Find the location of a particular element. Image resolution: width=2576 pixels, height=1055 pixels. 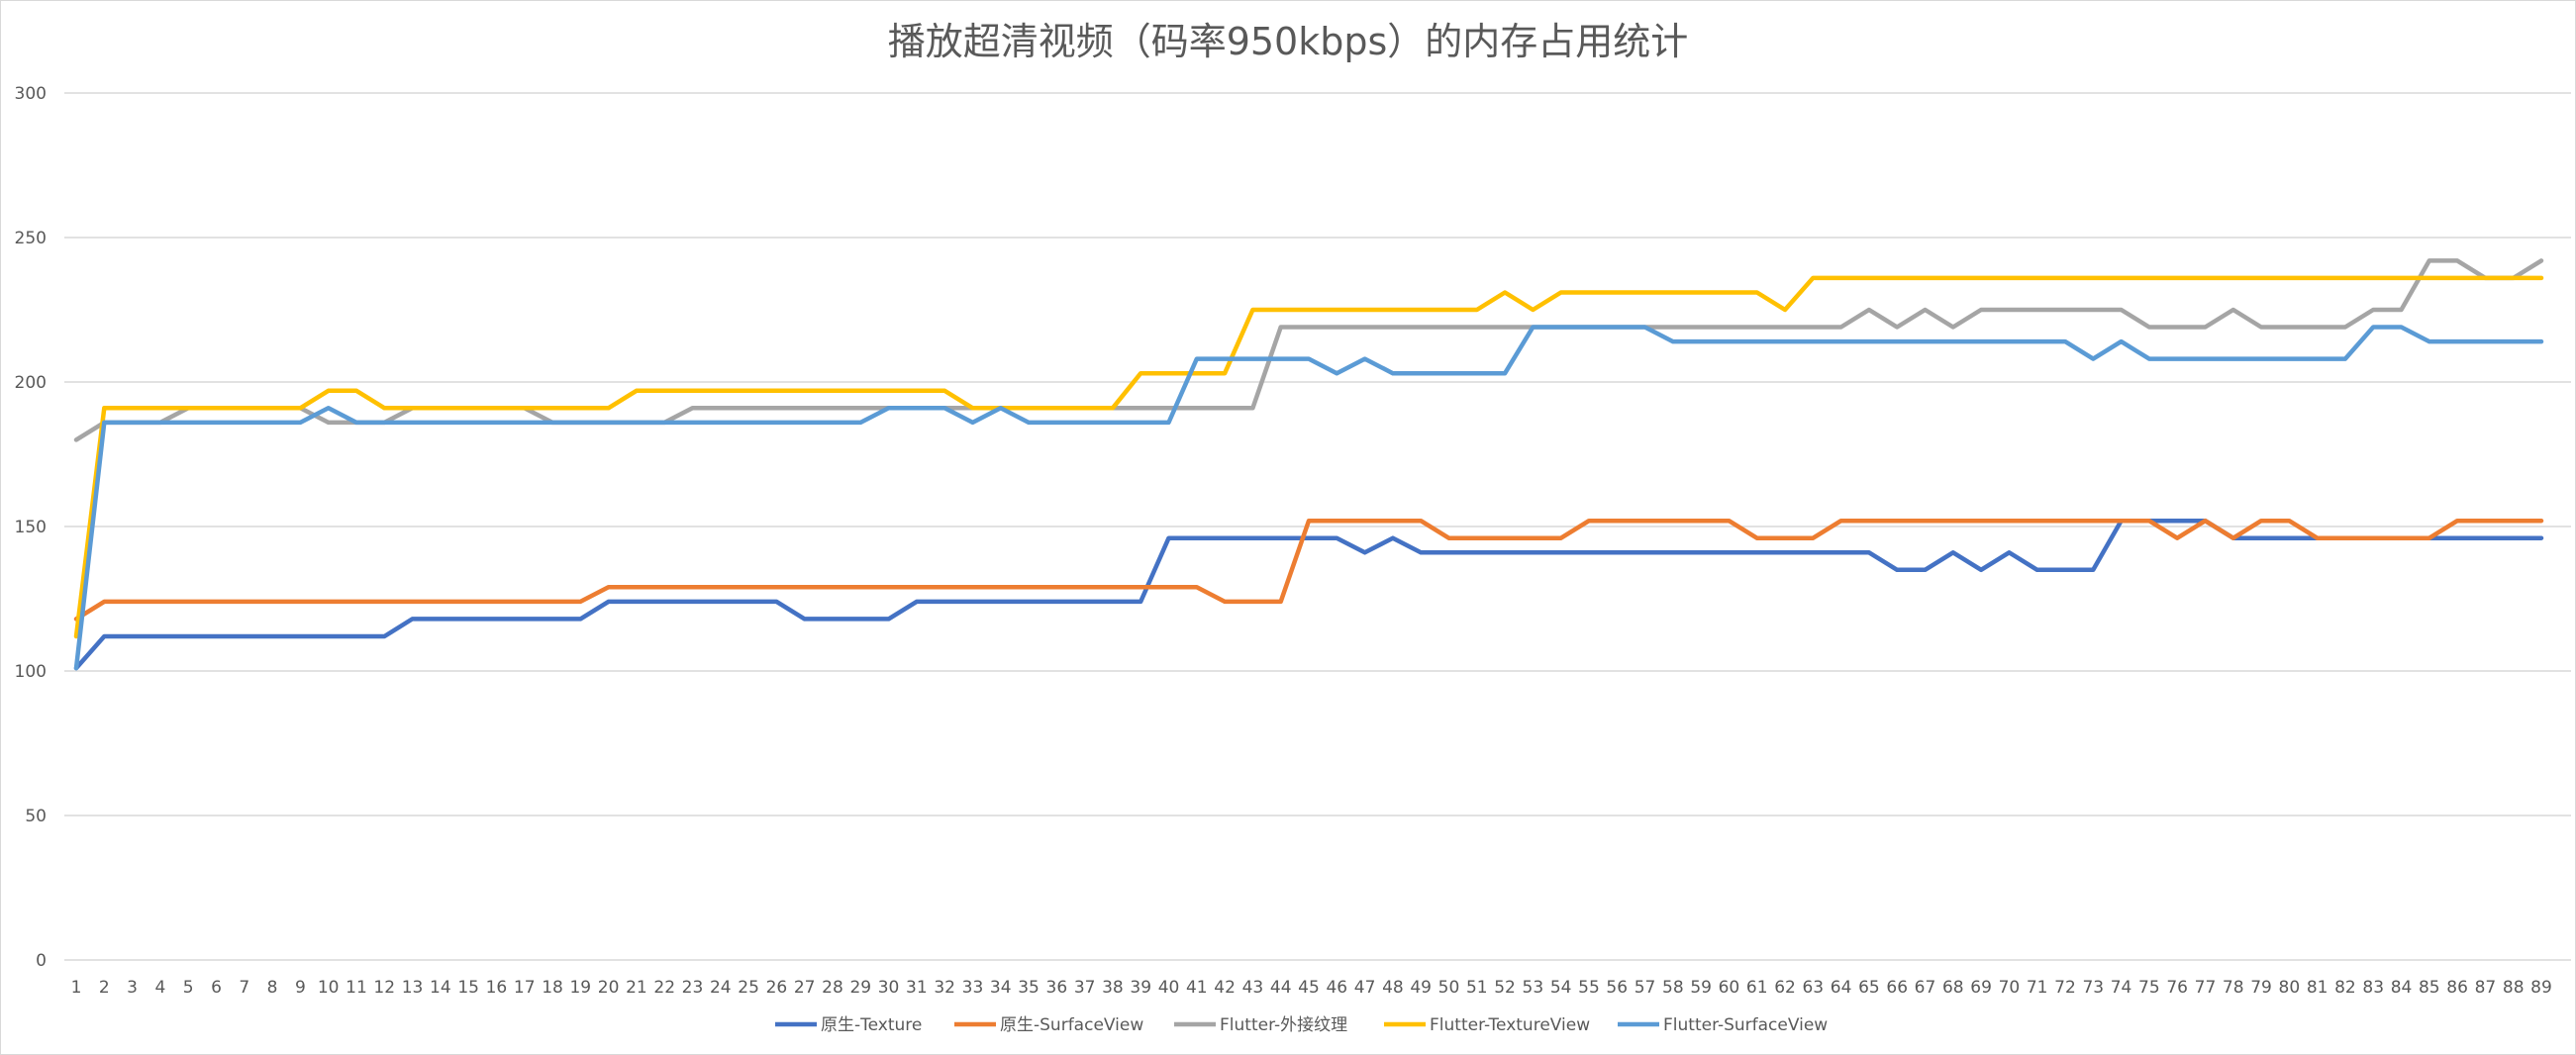

x-tick-label: 32 is located at coordinates (945, 988).